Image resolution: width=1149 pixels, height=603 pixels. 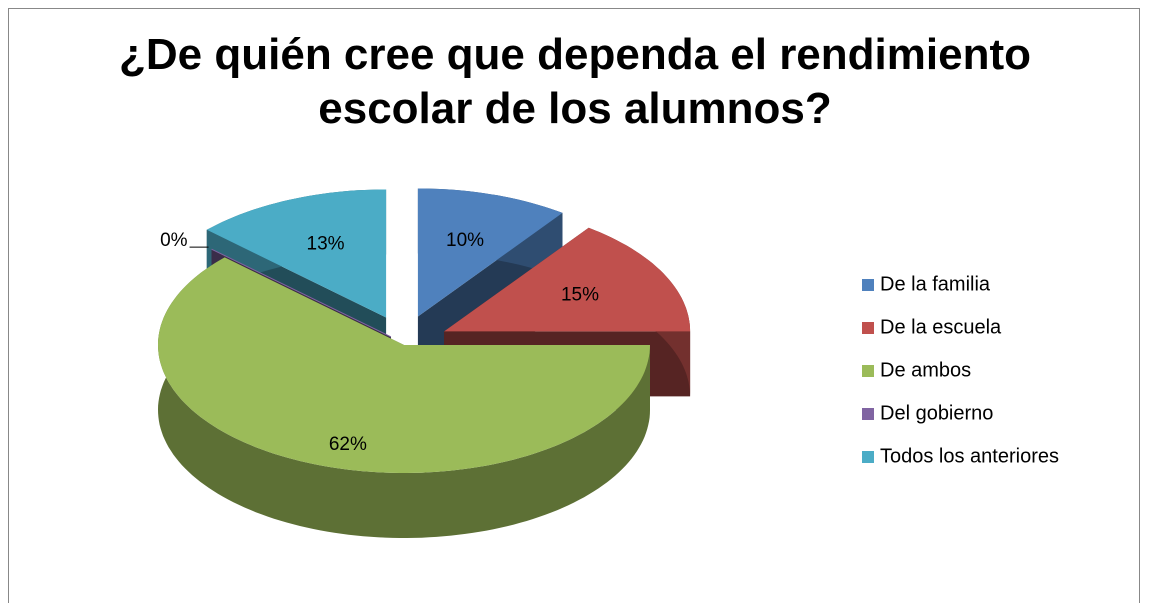 I want to click on legend-label: Del gobierno, so click(x=936, y=413).